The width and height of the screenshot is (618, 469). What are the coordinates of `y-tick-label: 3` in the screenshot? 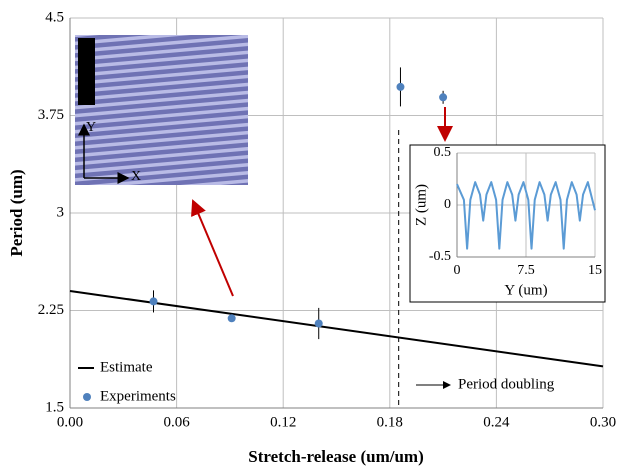 It's located at (61, 212).